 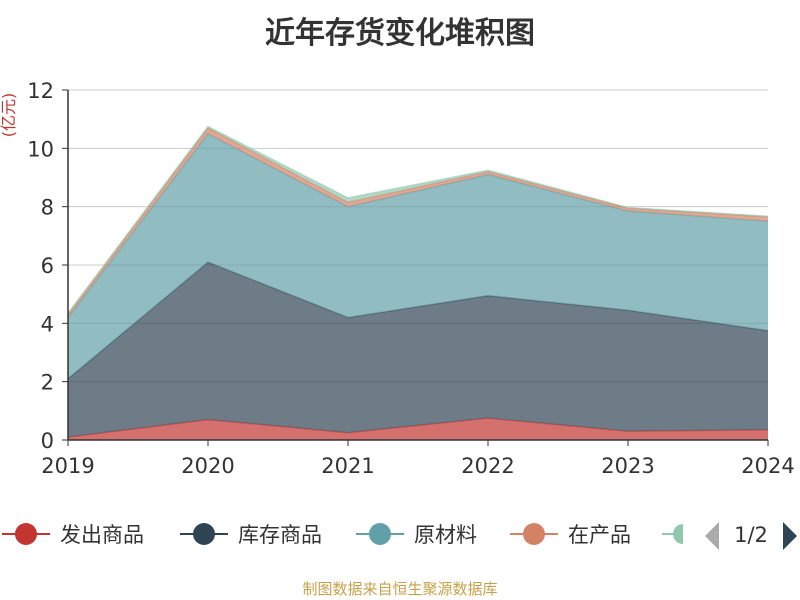 I want to click on y-tick-label: 4, so click(x=47, y=324).